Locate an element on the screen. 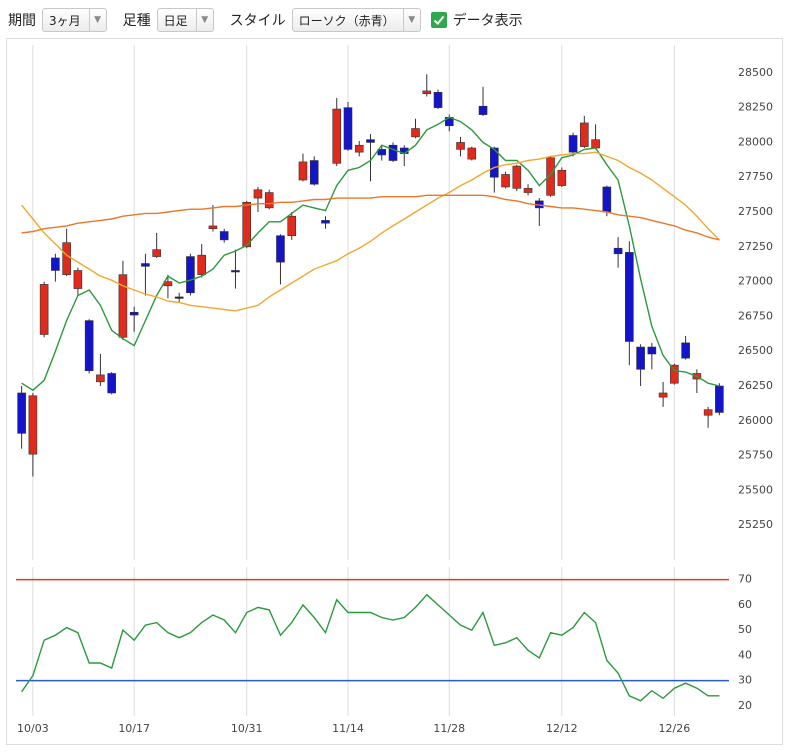 The width and height of the screenshot is (800, 755). y-tick-label: 27250 is located at coordinates (755, 246).